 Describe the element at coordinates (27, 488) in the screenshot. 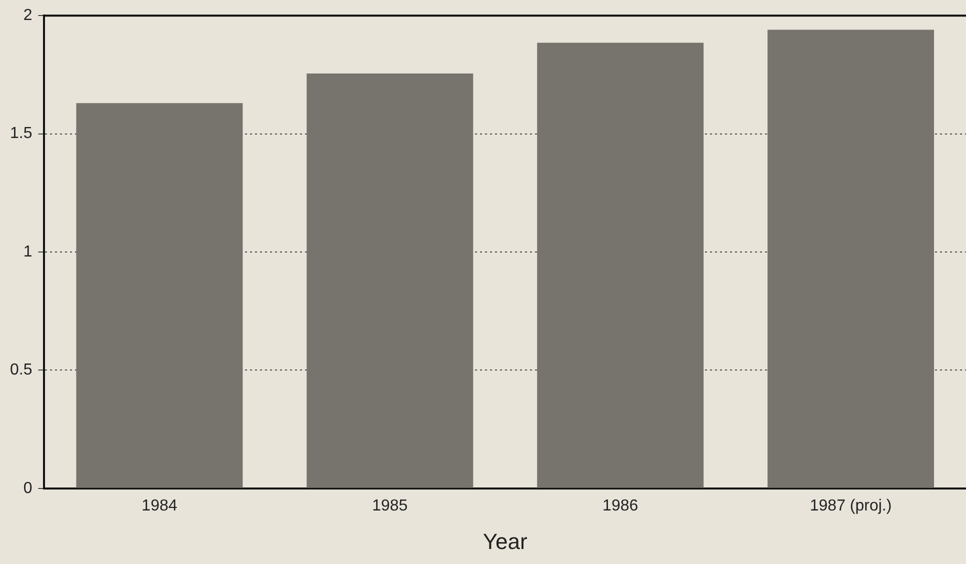

I see `y-tick-label: 0` at that location.